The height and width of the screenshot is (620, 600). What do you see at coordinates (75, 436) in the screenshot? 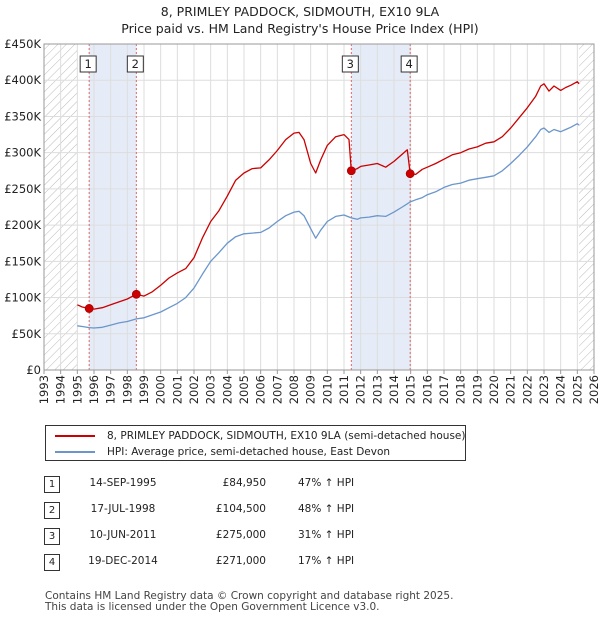
I see `legend-swatch-property` at bounding box center [75, 436].